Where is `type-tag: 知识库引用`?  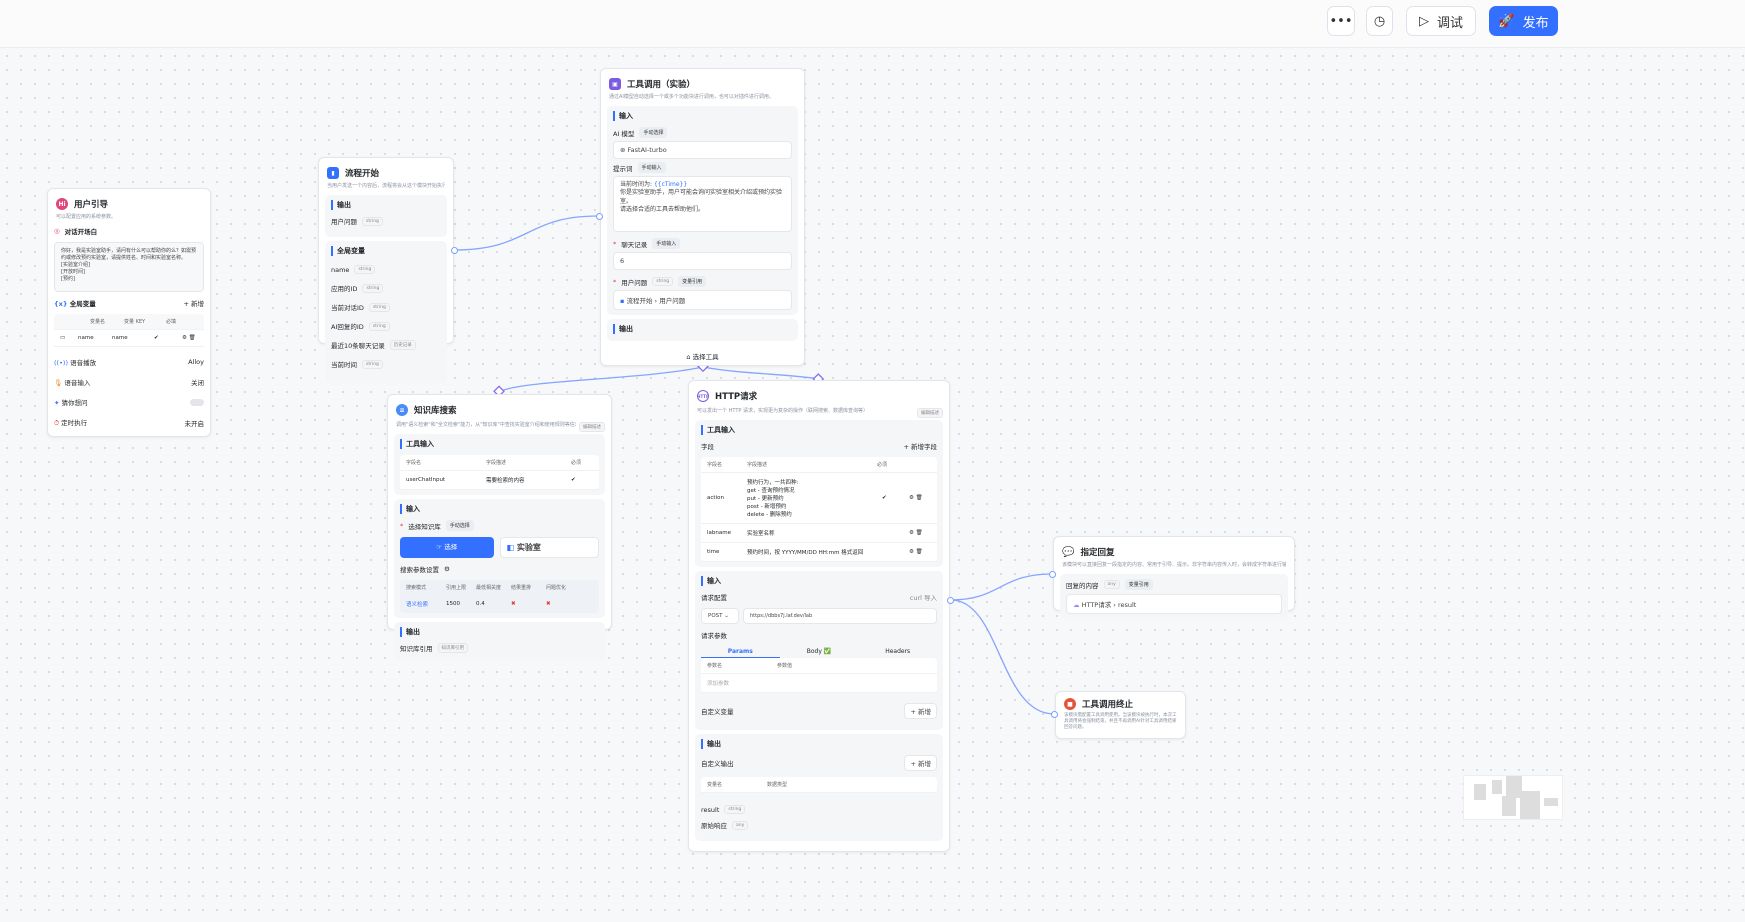 type-tag: 知识库引用 is located at coordinates (452, 648).